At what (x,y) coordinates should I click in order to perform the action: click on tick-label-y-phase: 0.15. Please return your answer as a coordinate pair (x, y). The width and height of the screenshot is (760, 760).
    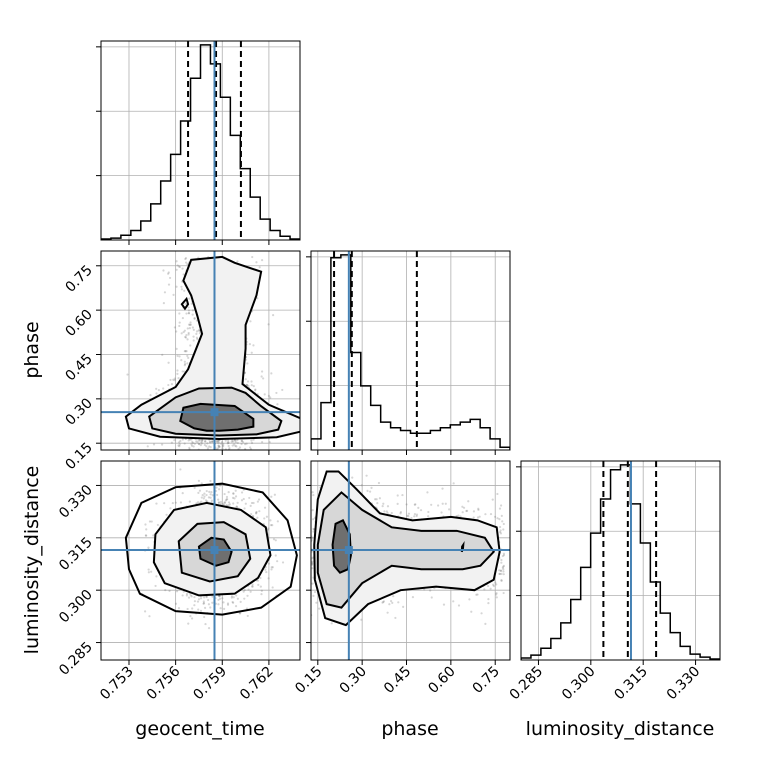
    Looking at the image, I should click on (78, 456).